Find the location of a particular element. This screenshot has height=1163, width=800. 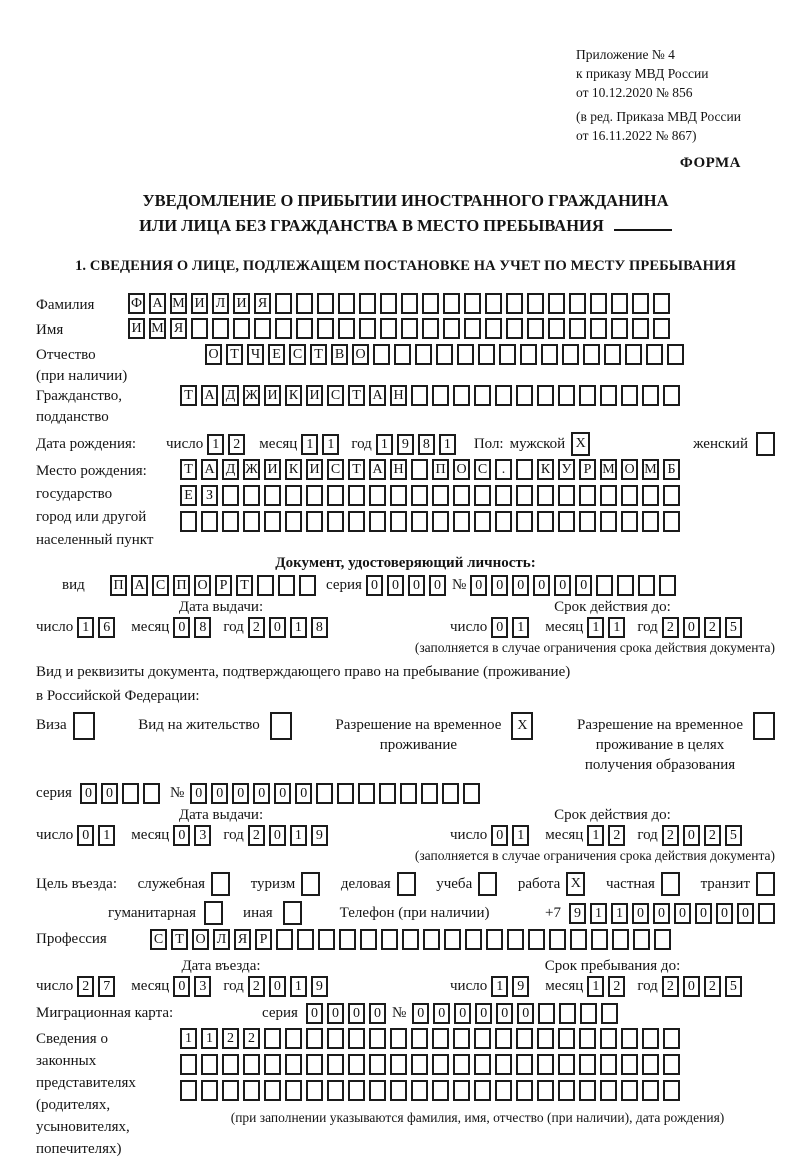

visa-checkbox is located at coordinates (83, 726).